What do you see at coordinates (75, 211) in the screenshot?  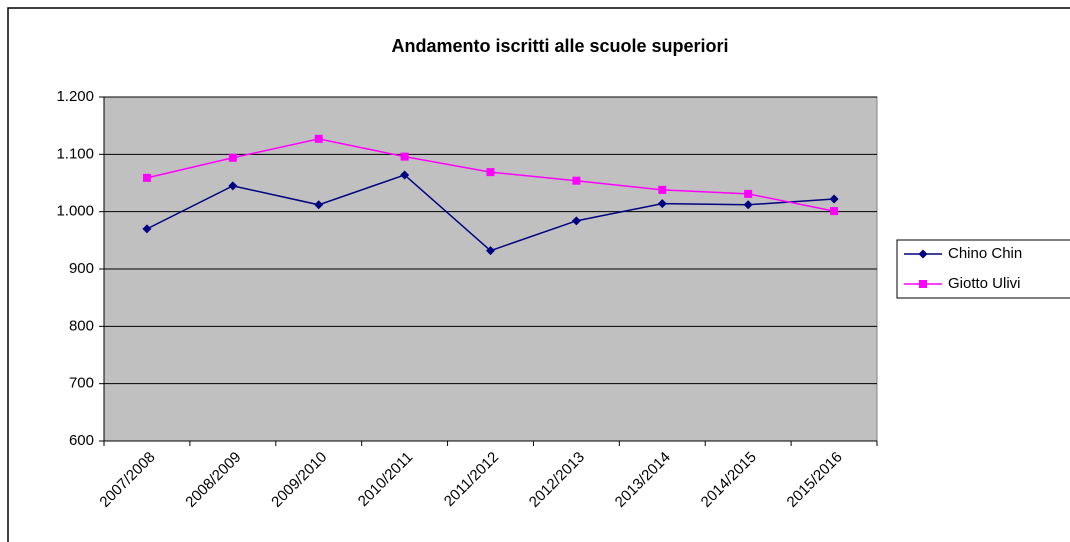 I see `y-tick-label: 1.000` at bounding box center [75, 211].